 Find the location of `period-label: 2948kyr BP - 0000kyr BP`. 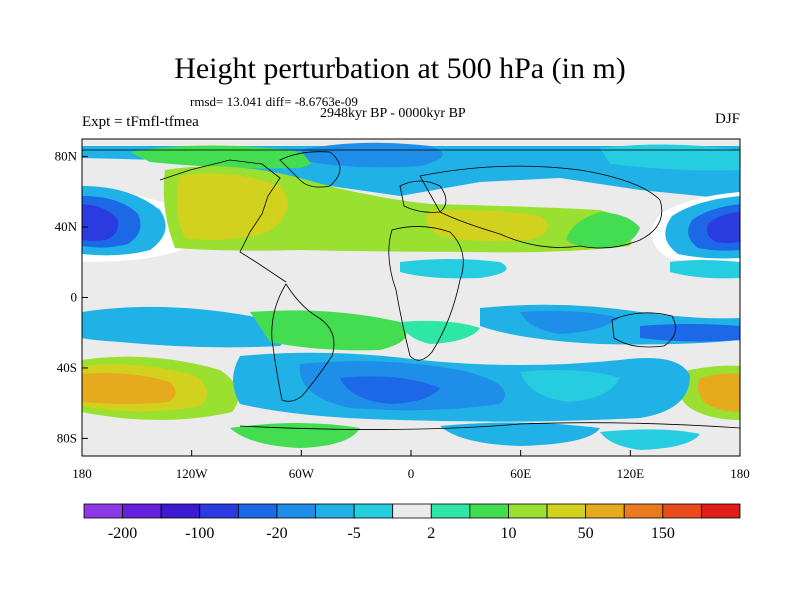

period-label: 2948kyr BP - 0000kyr BP is located at coordinates (393, 113).